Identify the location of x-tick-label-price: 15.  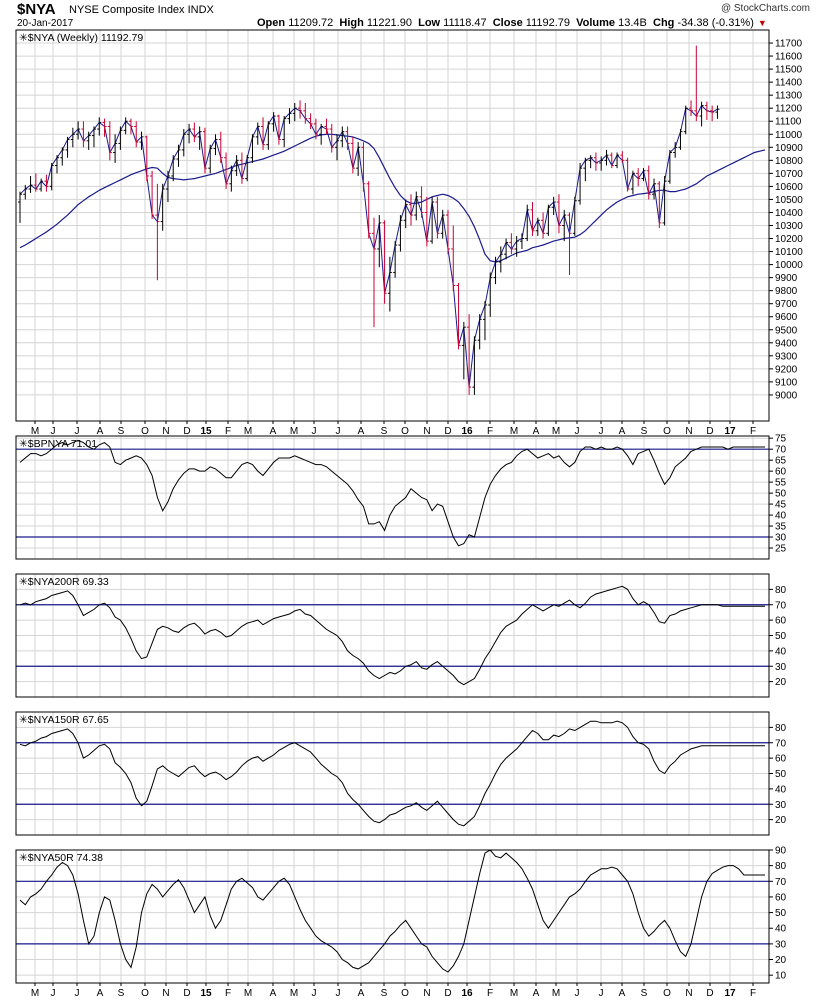
(206, 431).